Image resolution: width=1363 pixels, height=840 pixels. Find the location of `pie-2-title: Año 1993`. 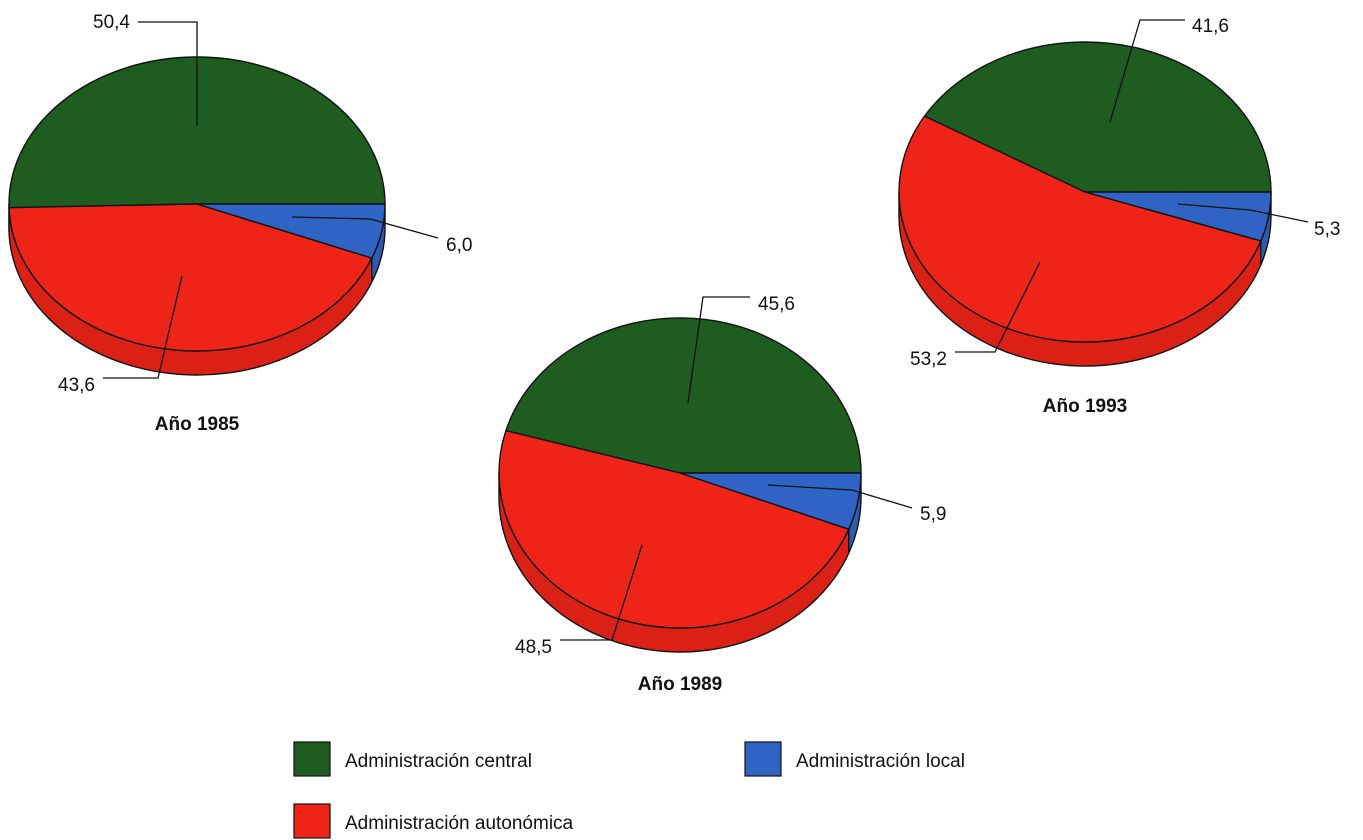

pie-2-title: Año 1993 is located at coordinates (1085, 406).